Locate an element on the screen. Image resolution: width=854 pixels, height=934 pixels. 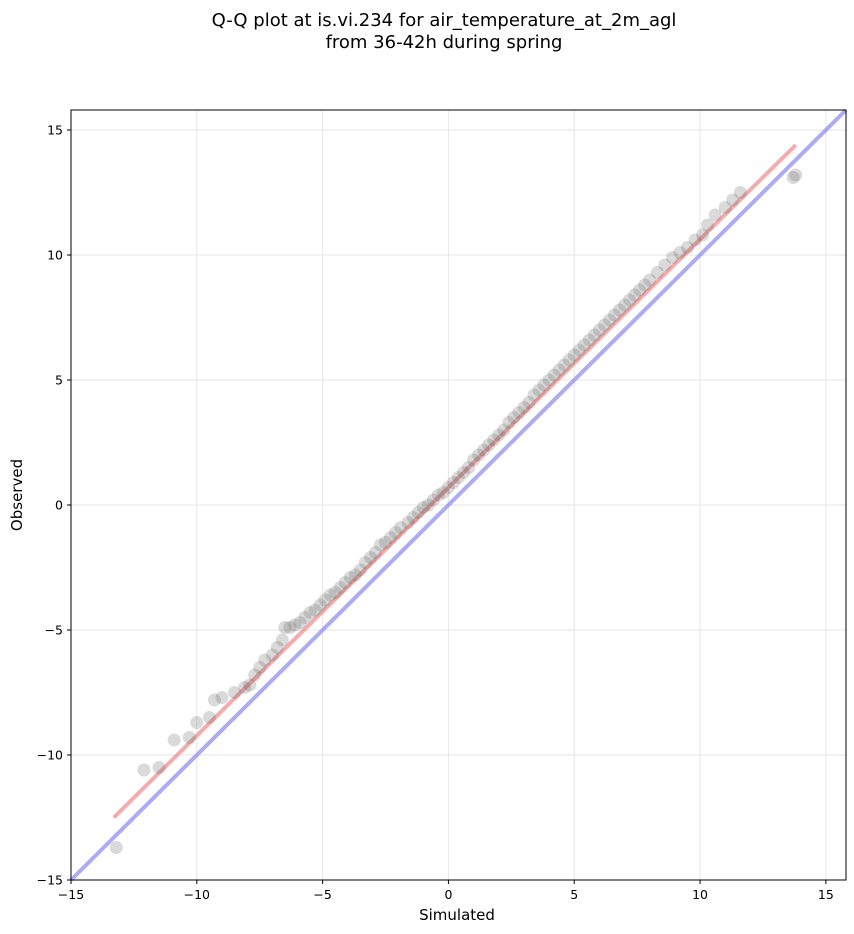
y-axis-label: Observed is located at coordinates (17, 495).